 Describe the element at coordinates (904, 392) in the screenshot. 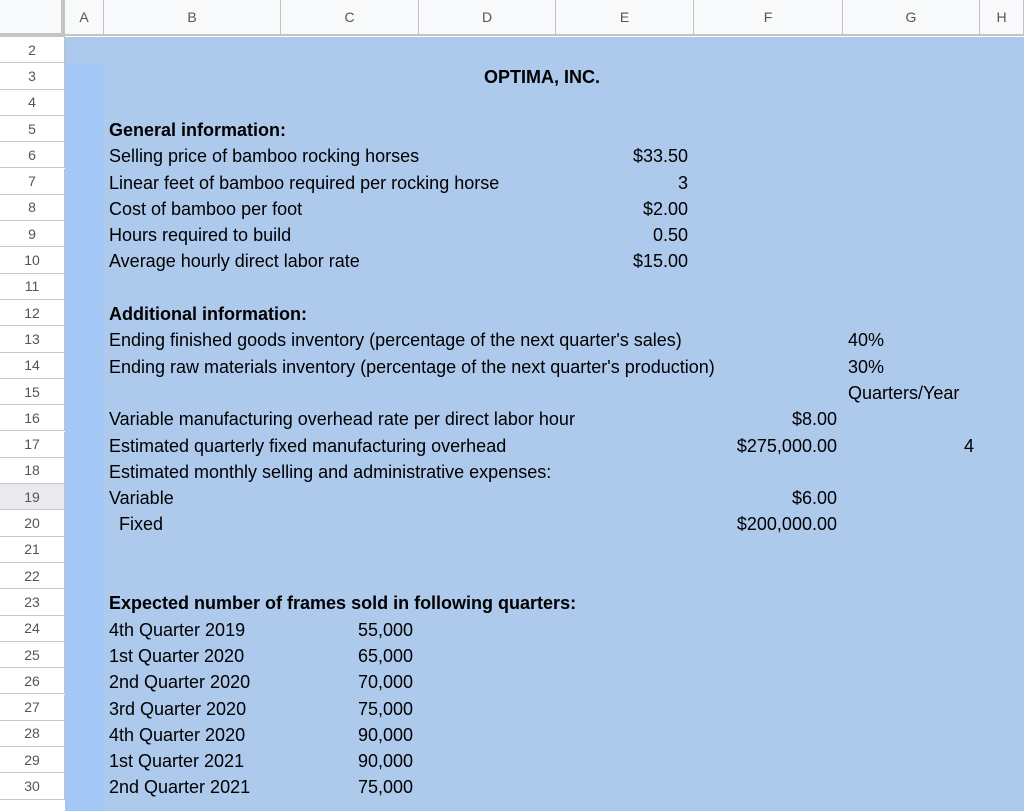

I see `cell-g15: Quarters/Year` at that location.